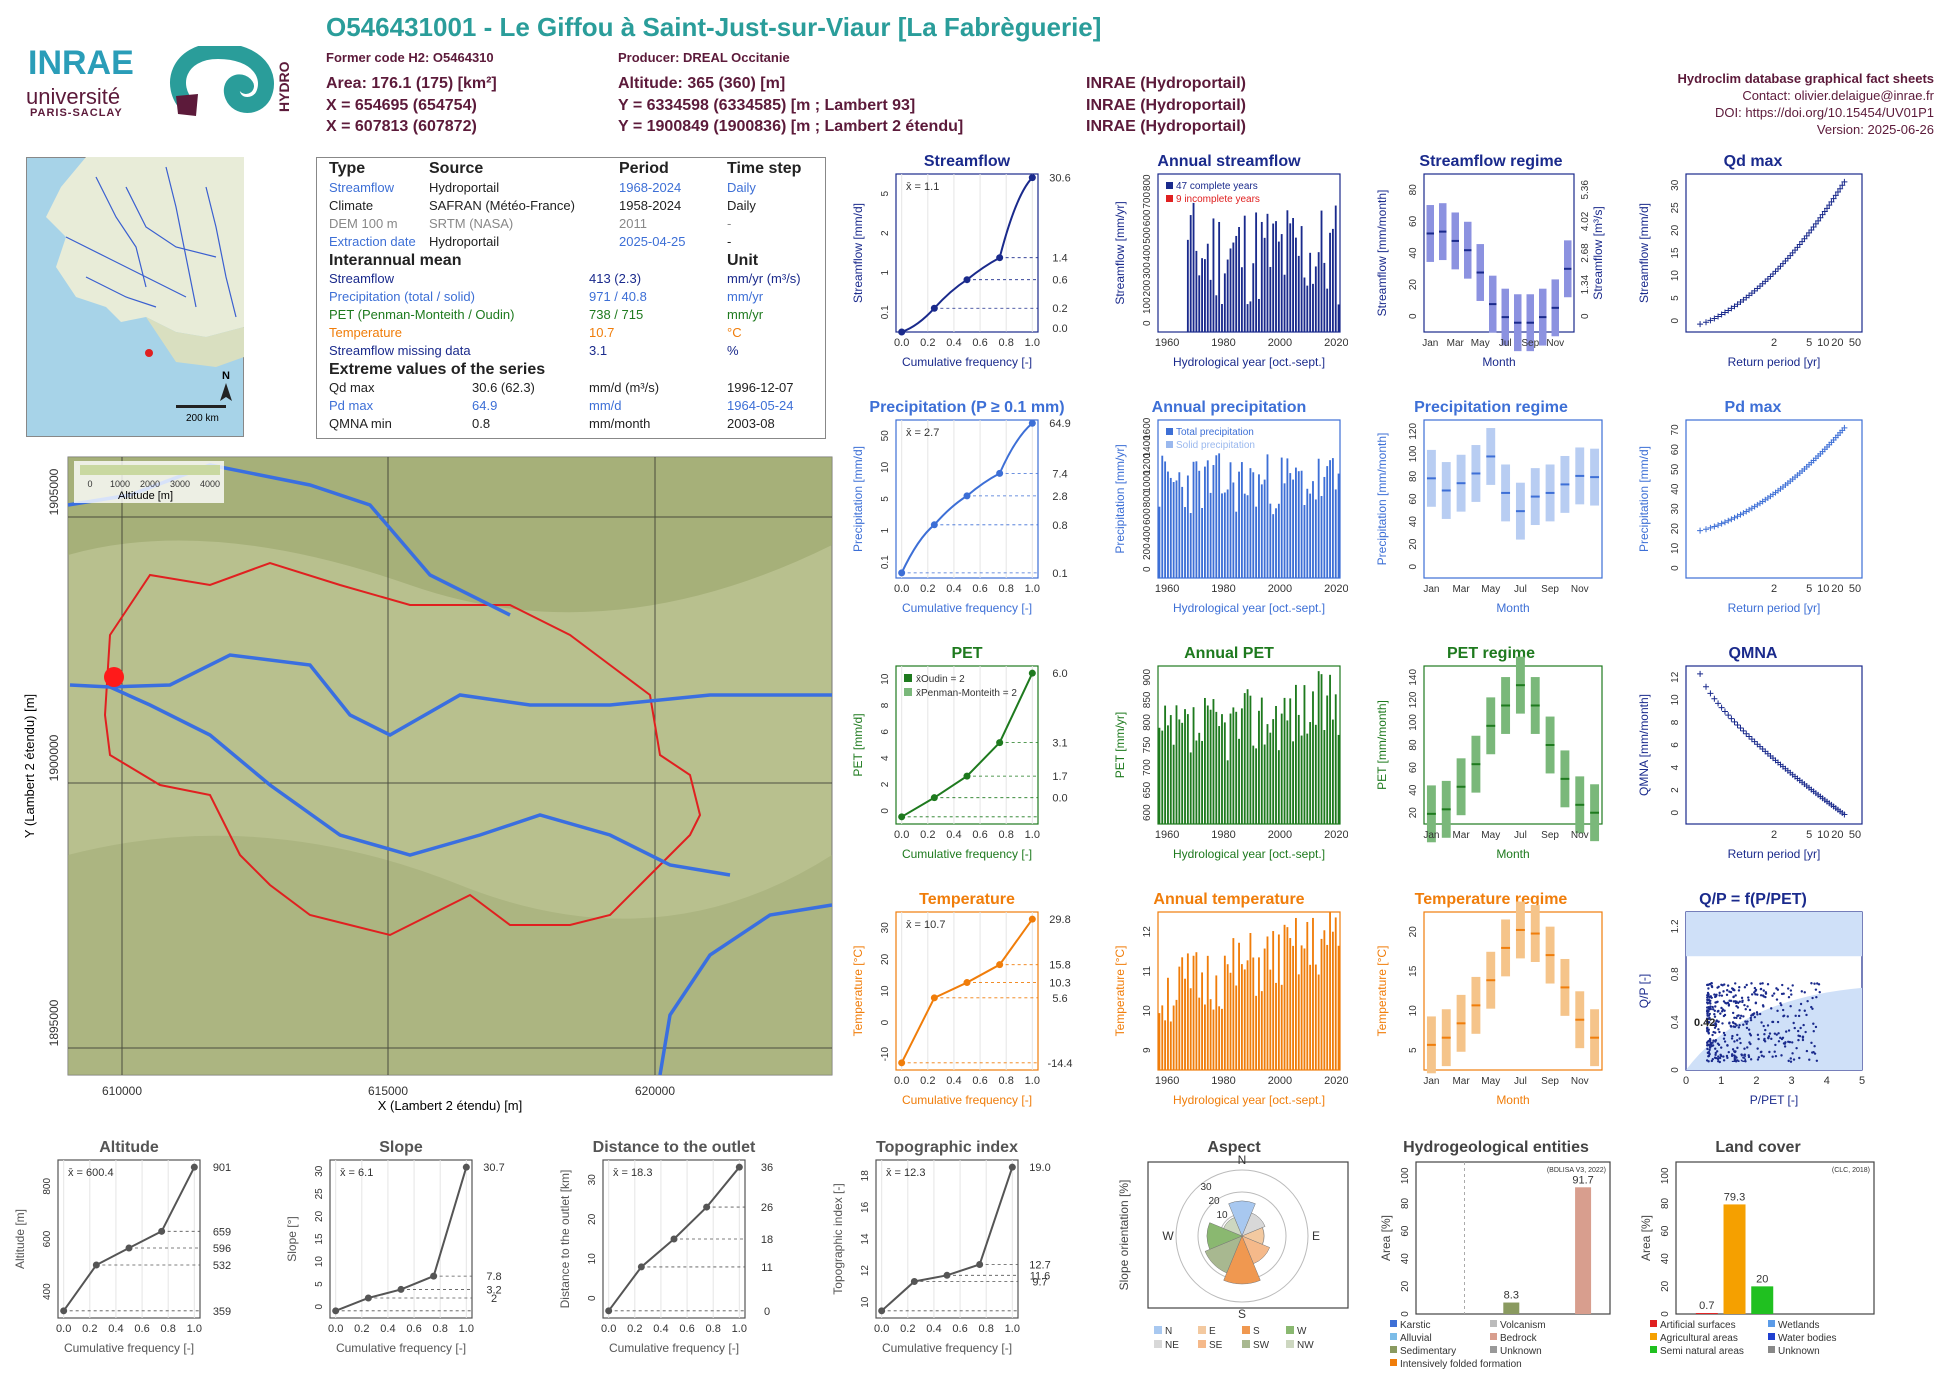  Describe the element at coordinates (1382, 991) in the screenshot. I see `y-axis-label: Temperature [°C]` at that location.